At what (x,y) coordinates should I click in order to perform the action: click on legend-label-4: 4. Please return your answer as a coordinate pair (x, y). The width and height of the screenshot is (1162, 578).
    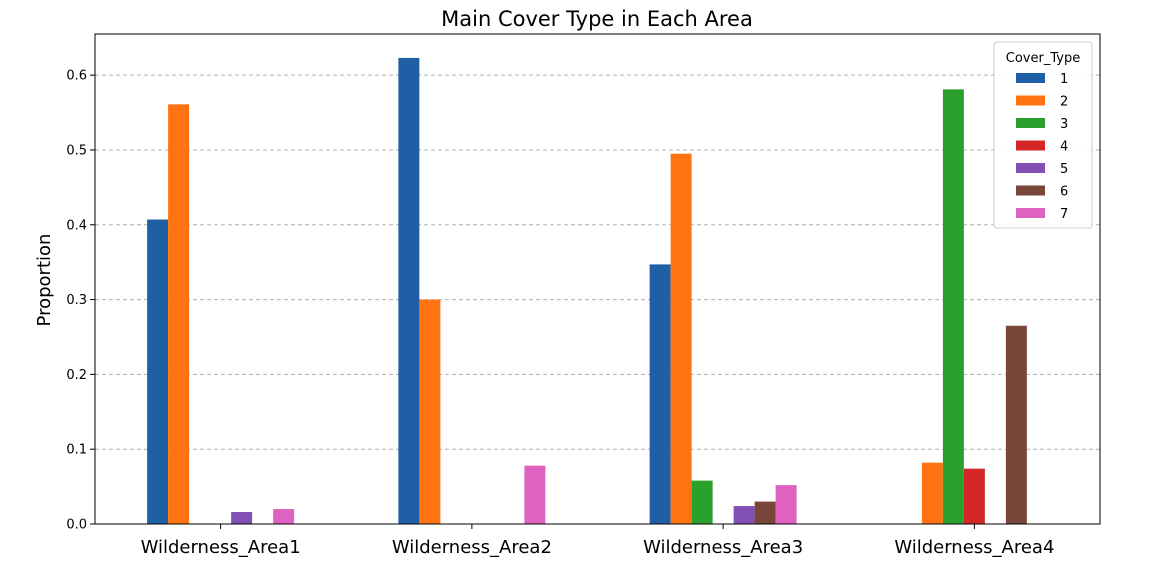
    Looking at the image, I should click on (1064, 147).